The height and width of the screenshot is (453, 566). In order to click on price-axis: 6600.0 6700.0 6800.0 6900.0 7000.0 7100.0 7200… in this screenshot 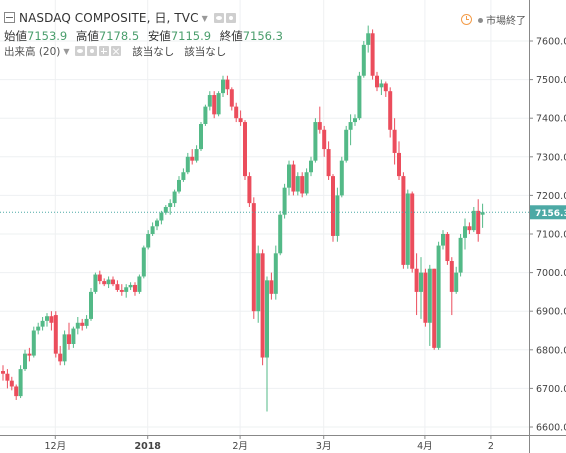, I will do `click(547, 235)`.